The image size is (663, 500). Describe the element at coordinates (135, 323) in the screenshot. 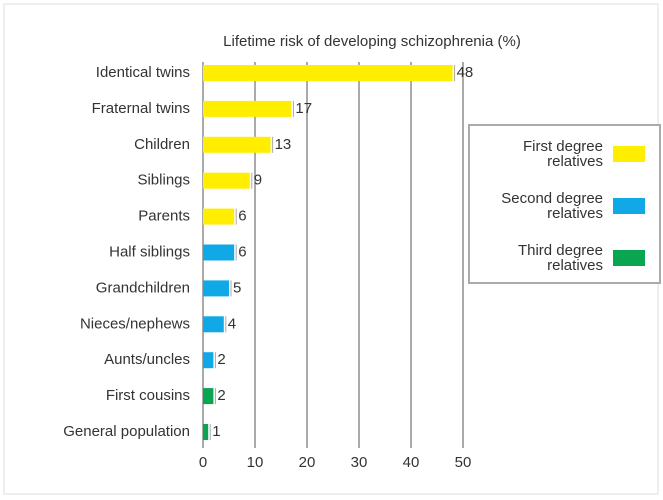

I see `y-tick-label: Nieces/nephews` at that location.